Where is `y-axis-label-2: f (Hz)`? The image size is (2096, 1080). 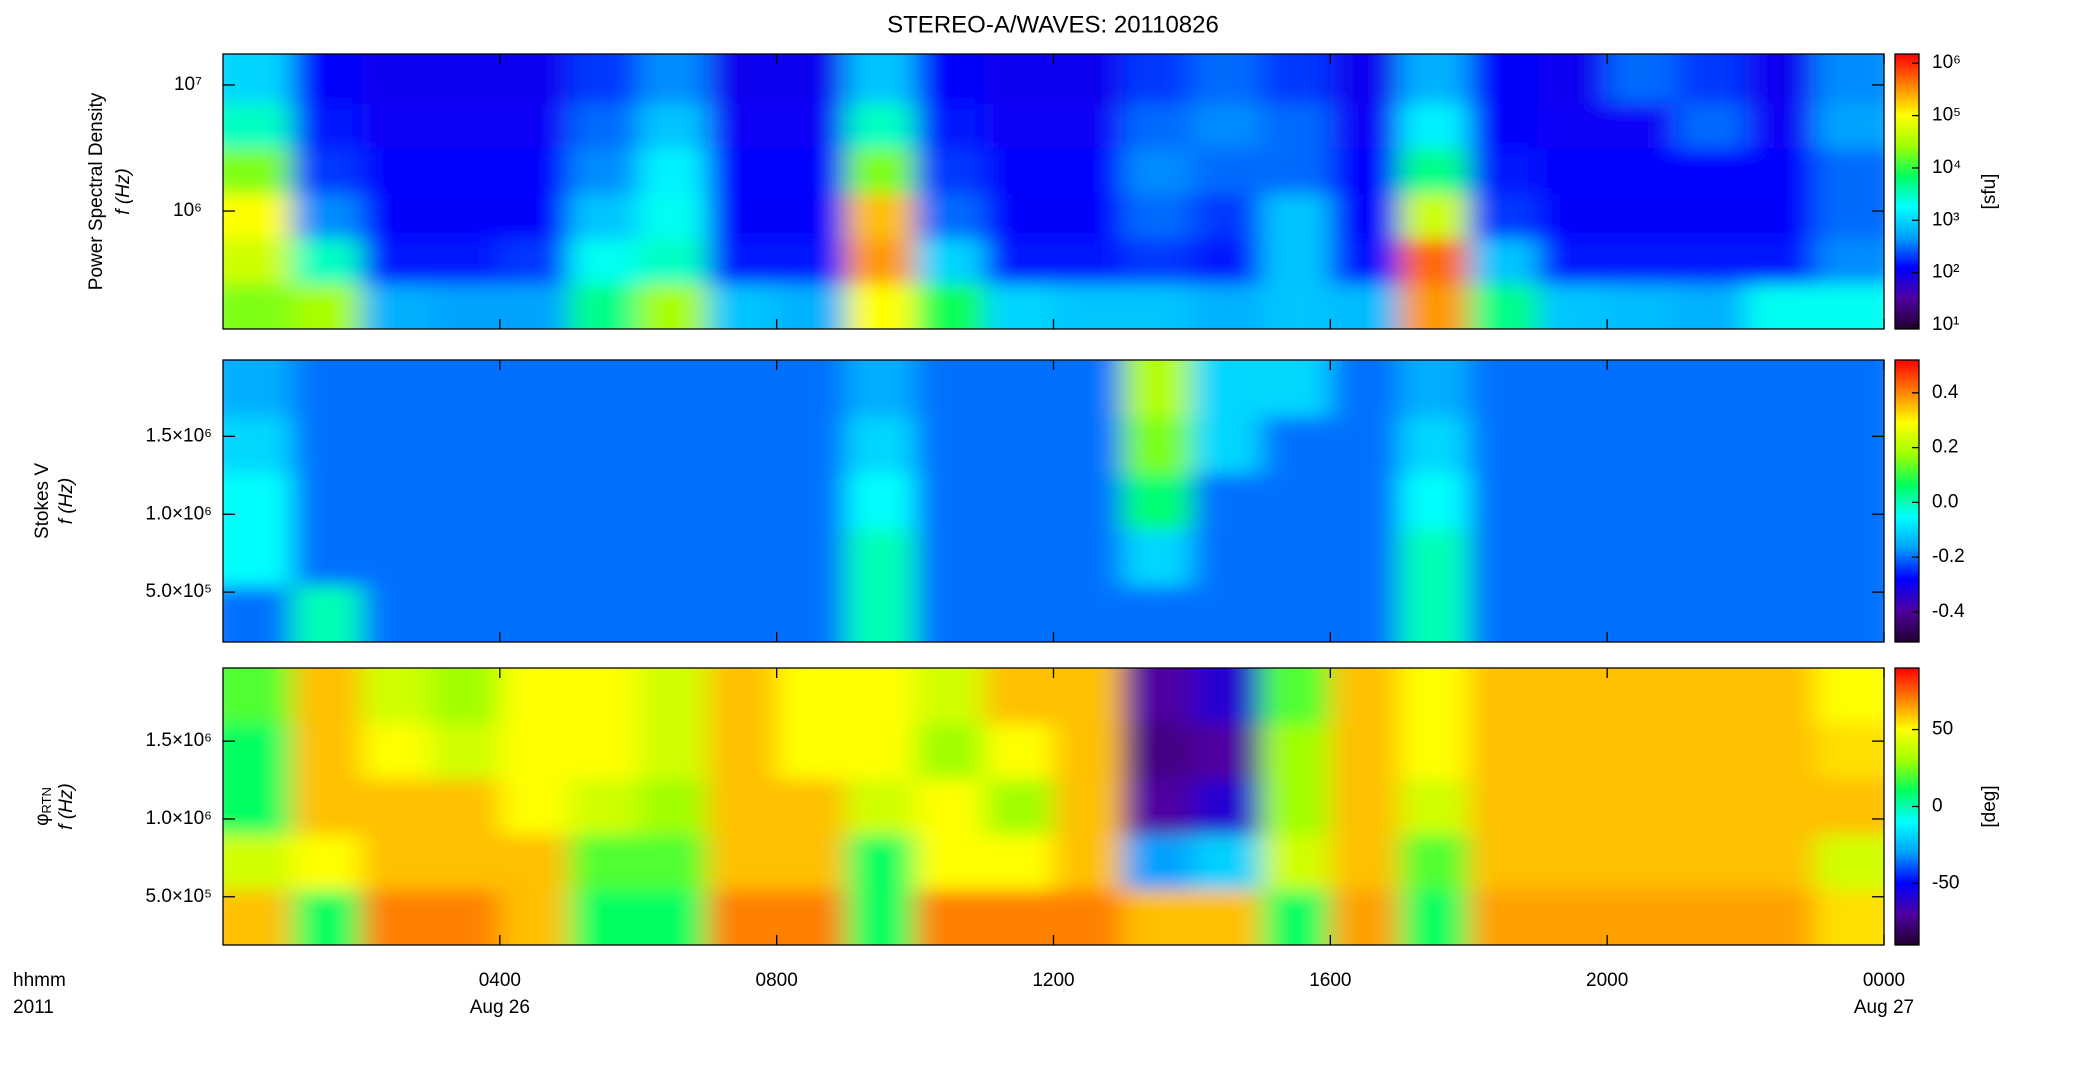
y-axis-label-2: f (Hz) is located at coordinates (66, 806).